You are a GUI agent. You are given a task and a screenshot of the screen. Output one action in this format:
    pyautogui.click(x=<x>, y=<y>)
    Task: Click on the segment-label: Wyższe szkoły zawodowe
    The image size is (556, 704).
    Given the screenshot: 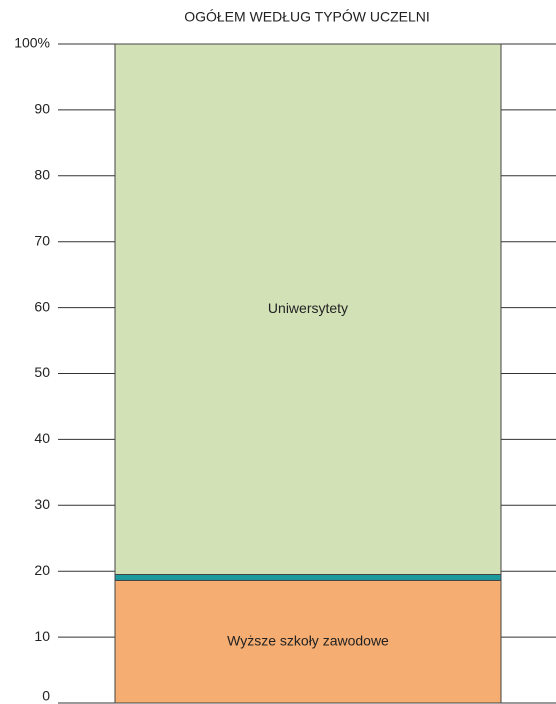 What is the action you would take?
    pyautogui.click(x=308, y=640)
    